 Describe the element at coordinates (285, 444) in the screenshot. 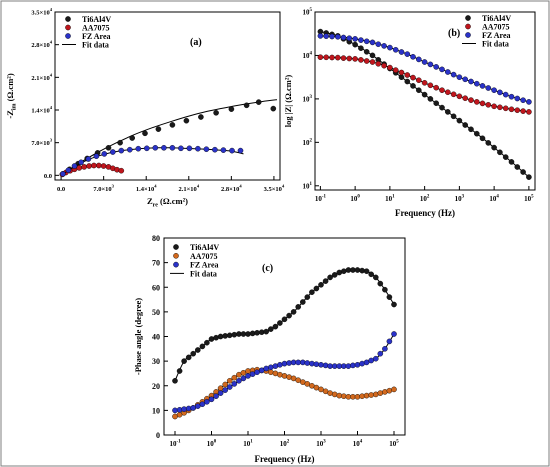

I see `x-tick-label: 10²` at that location.